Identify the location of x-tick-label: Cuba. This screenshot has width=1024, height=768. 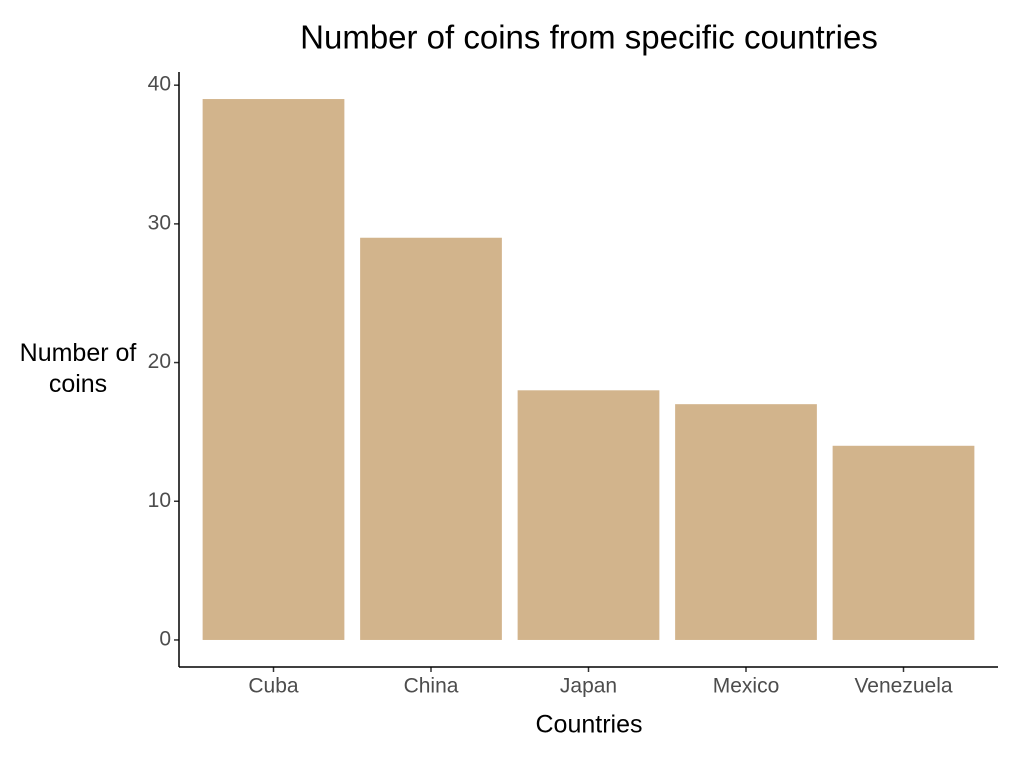
(273, 686).